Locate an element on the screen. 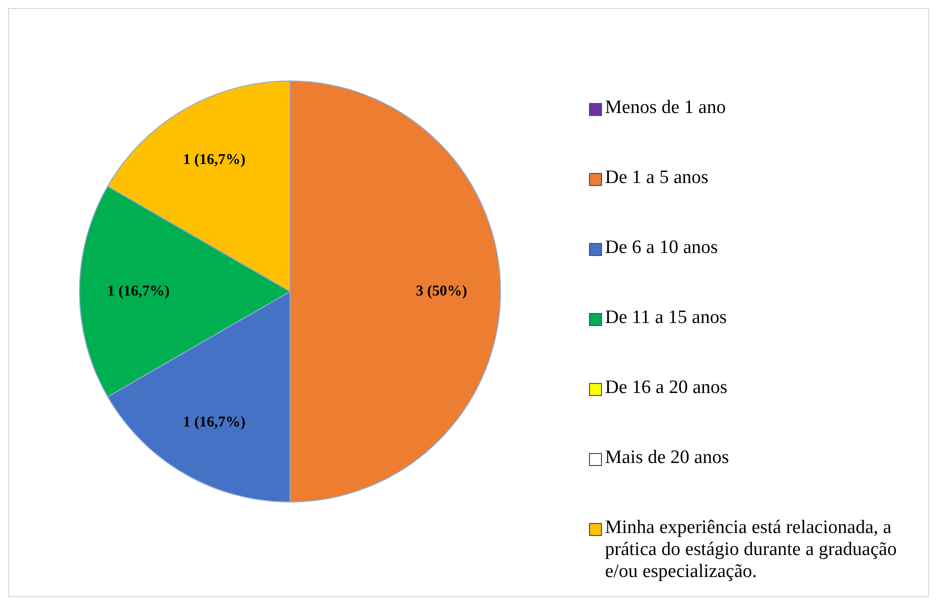 The image size is (939, 607). legend-label: Mais de 20 anos is located at coordinates (667, 458).